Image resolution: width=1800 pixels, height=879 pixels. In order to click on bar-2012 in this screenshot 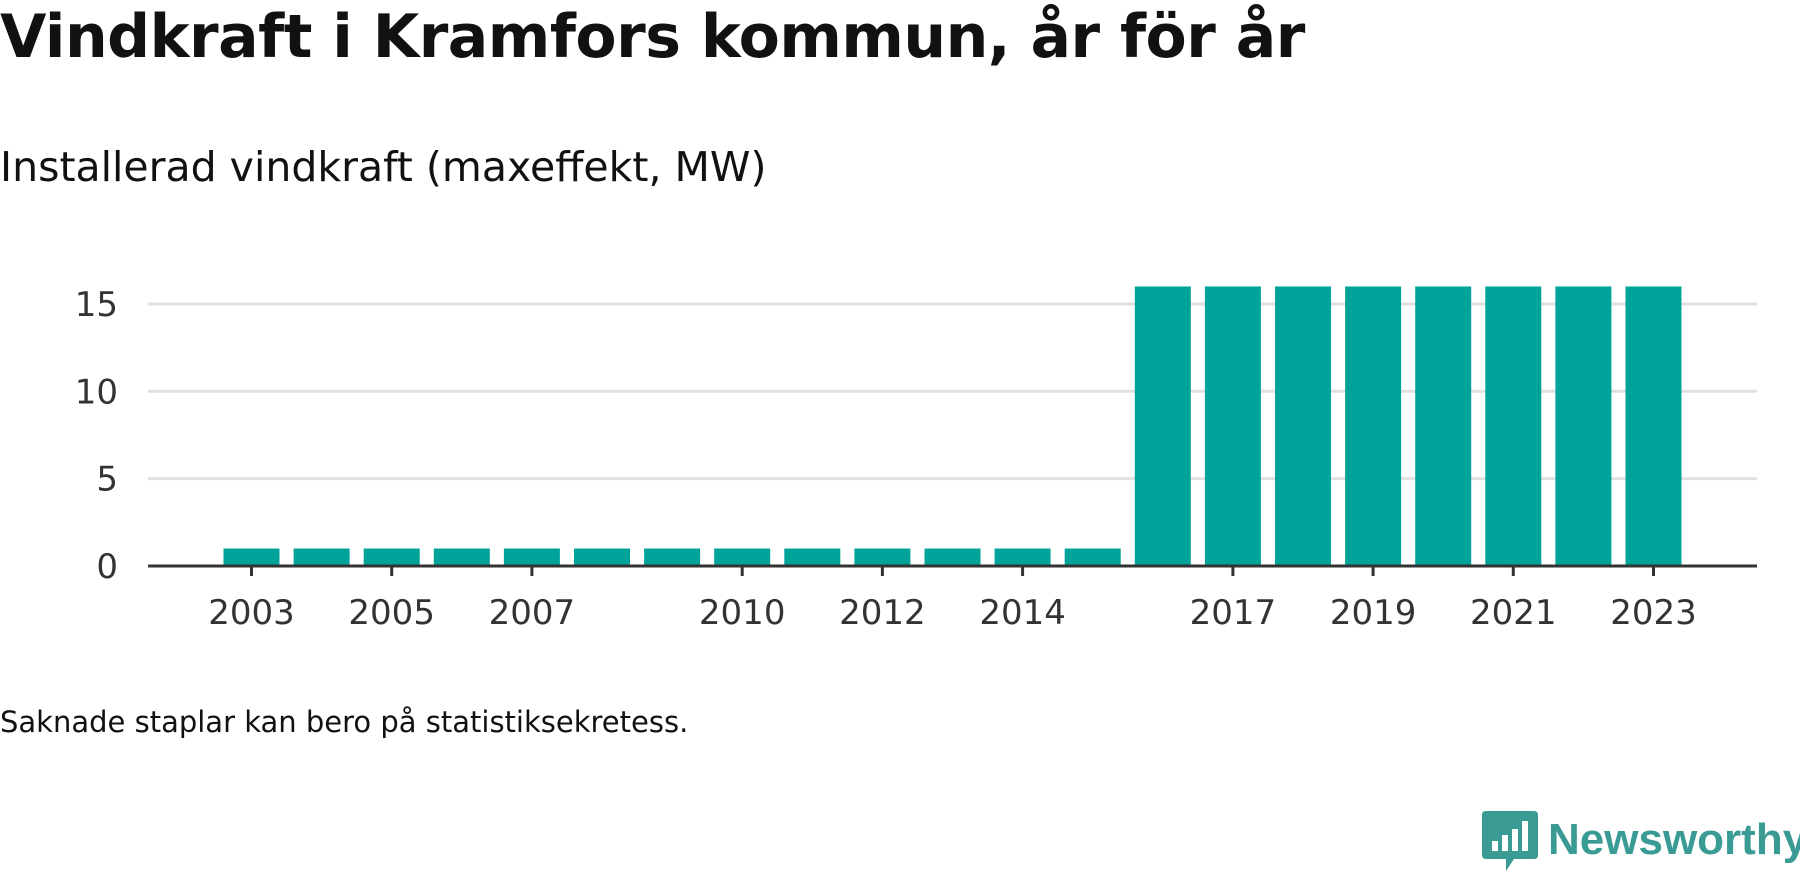, I will do `click(882, 557)`.